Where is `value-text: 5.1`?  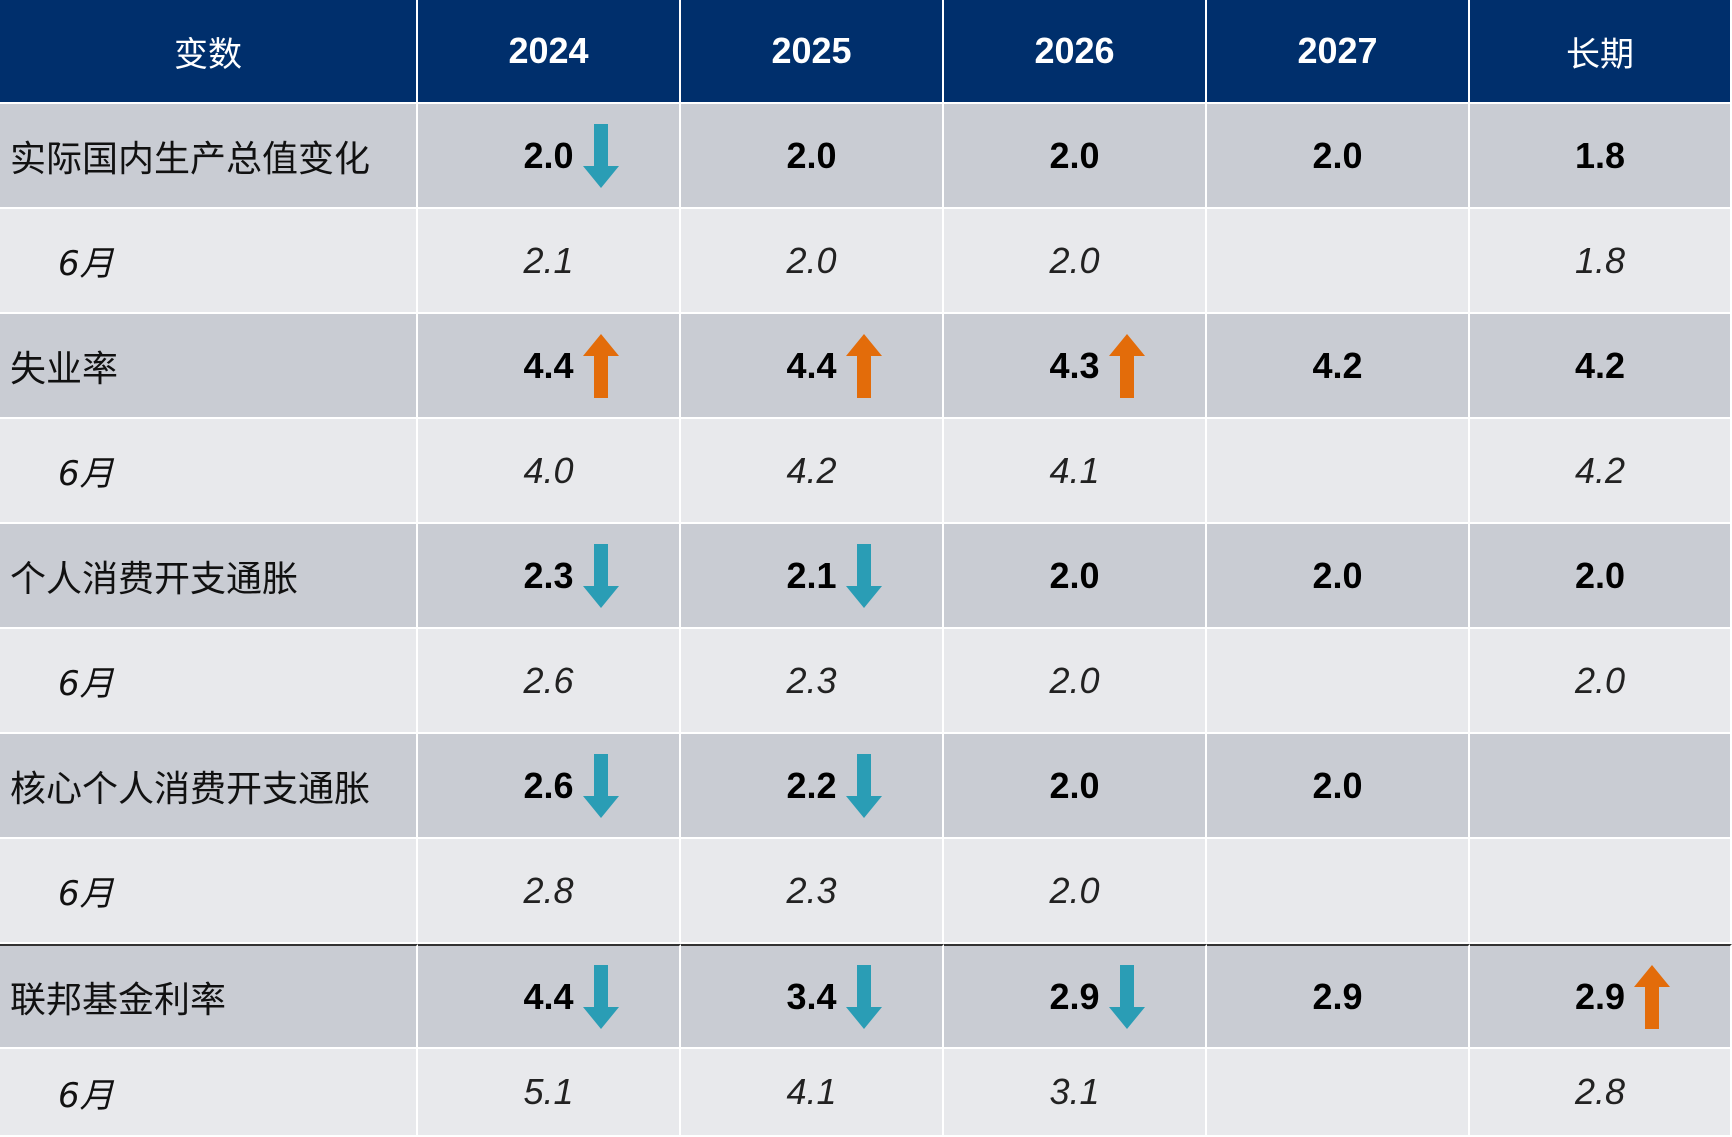 value-text: 5.1 is located at coordinates (548, 1091).